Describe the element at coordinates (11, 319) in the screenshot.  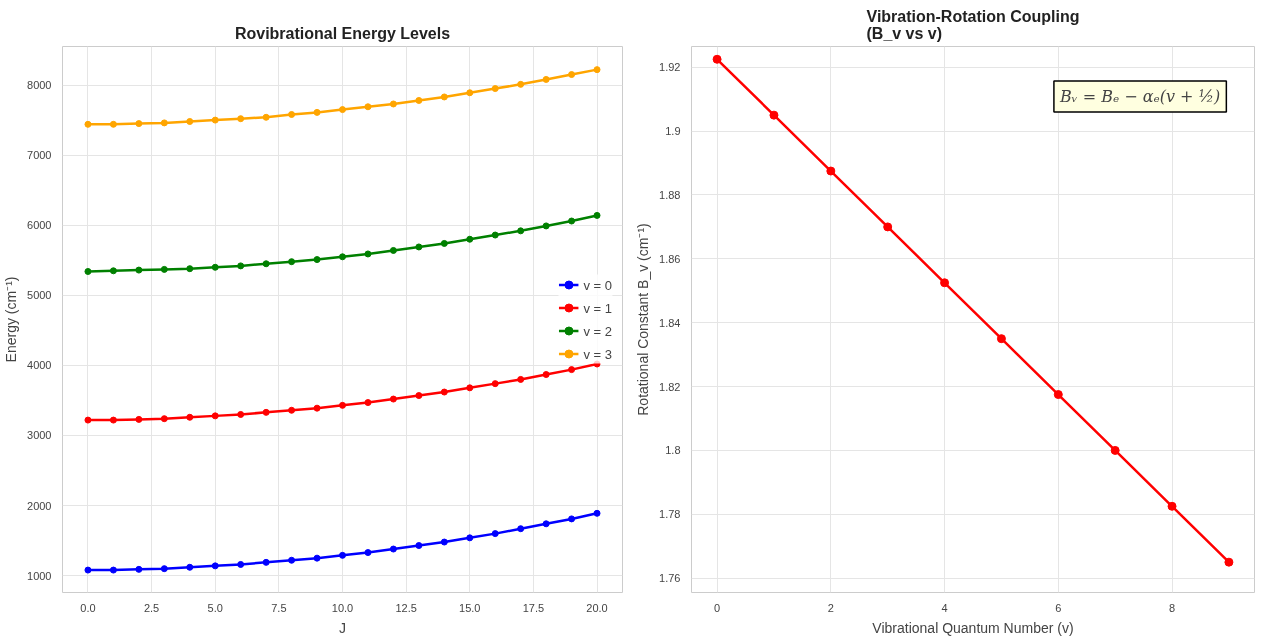
I see `y-axis-title: Energy (cm⁻¹)` at that location.